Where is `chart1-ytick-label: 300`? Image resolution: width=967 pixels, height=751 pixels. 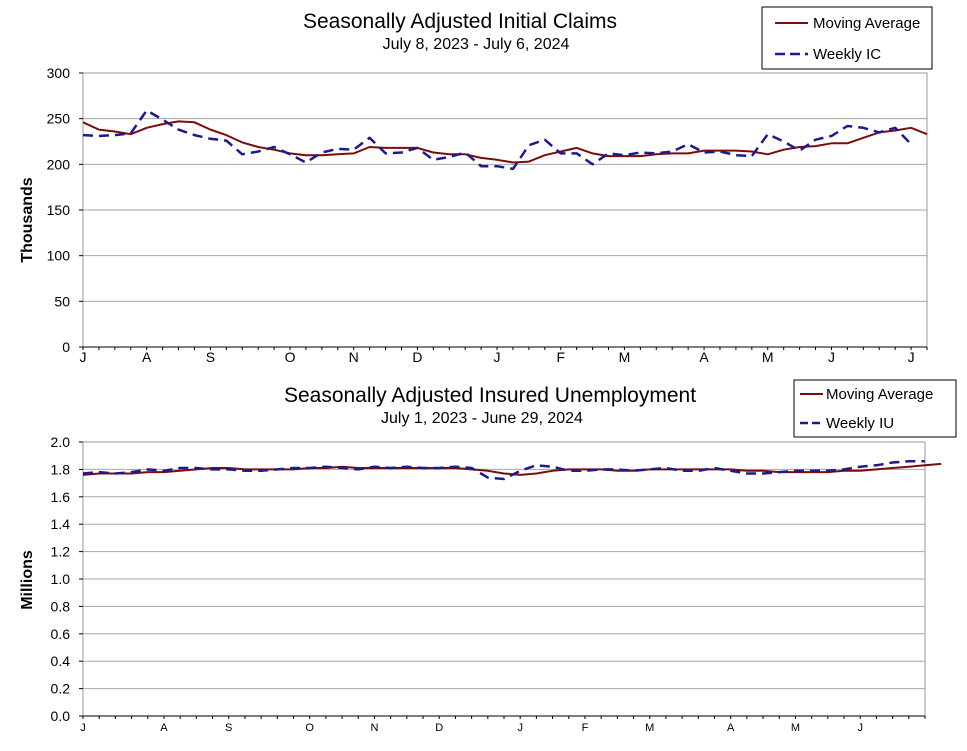
chart1-ytick-label: 300 is located at coordinates (59, 73).